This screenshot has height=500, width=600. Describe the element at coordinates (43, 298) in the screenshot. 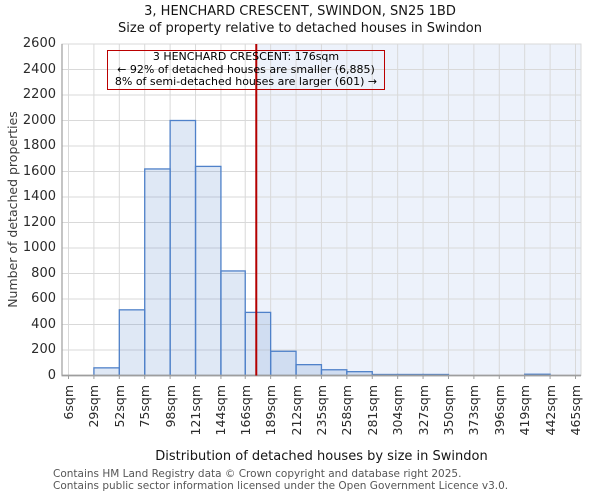

I see `y-tick-label: 600` at that location.